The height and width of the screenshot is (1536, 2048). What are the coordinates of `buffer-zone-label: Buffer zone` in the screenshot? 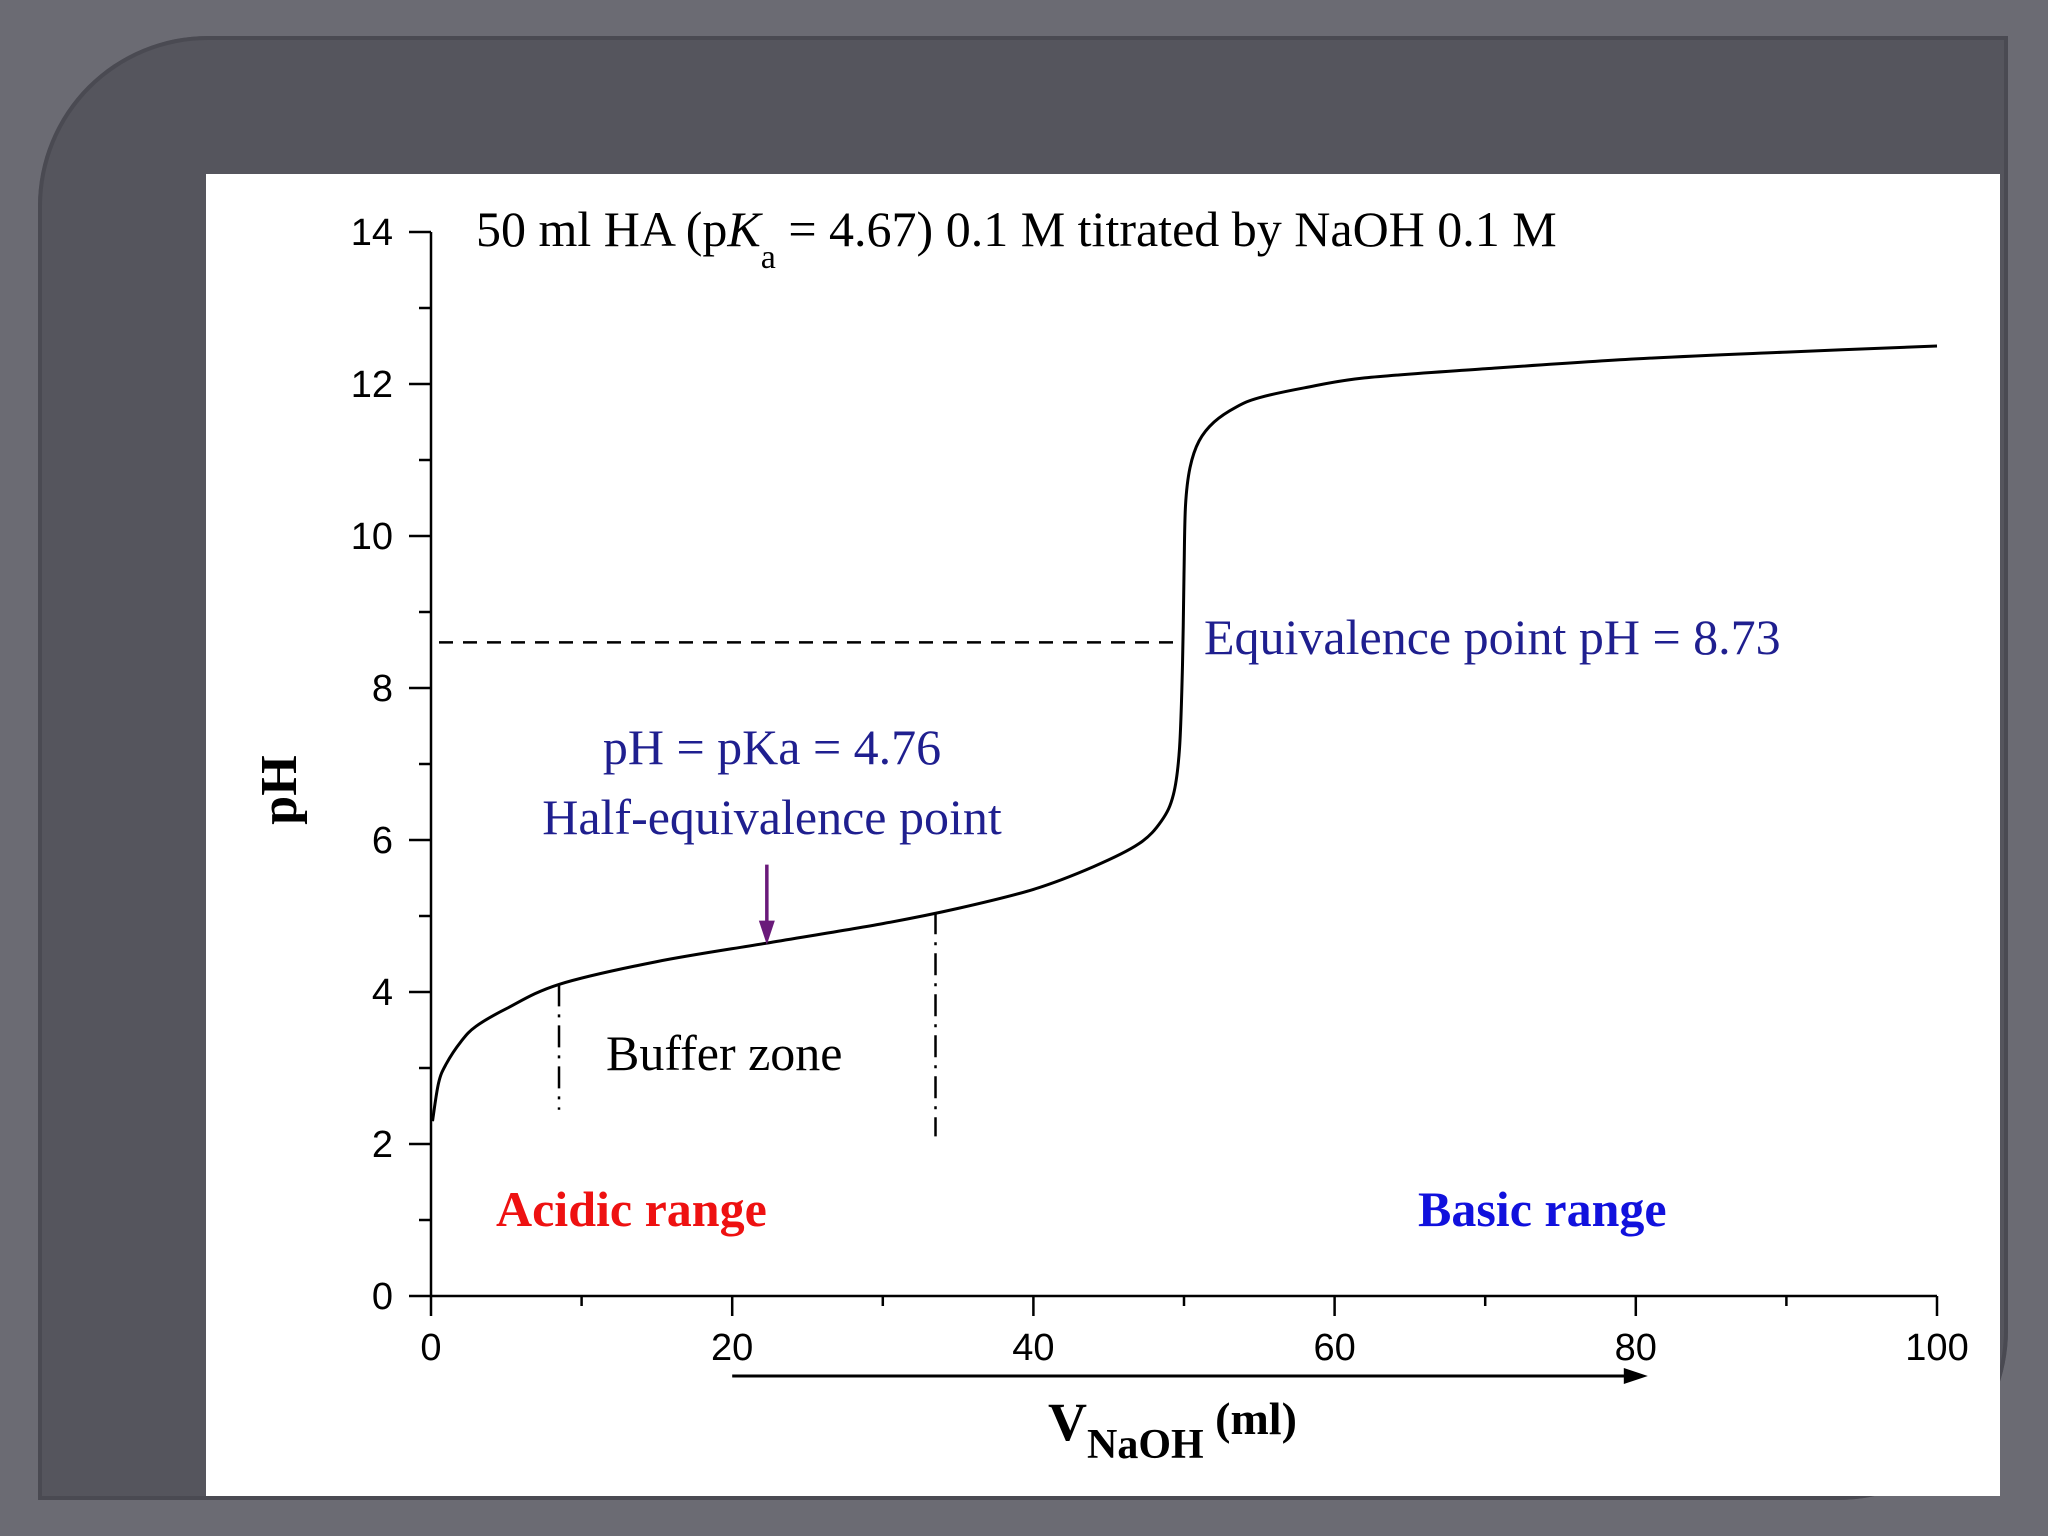 It's located at (724, 1053).